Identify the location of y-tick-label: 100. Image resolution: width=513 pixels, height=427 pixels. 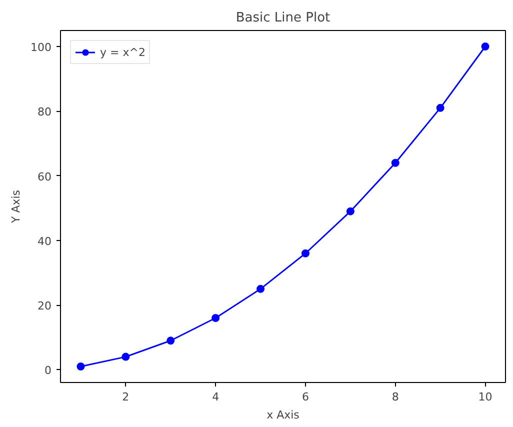
(41, 47).